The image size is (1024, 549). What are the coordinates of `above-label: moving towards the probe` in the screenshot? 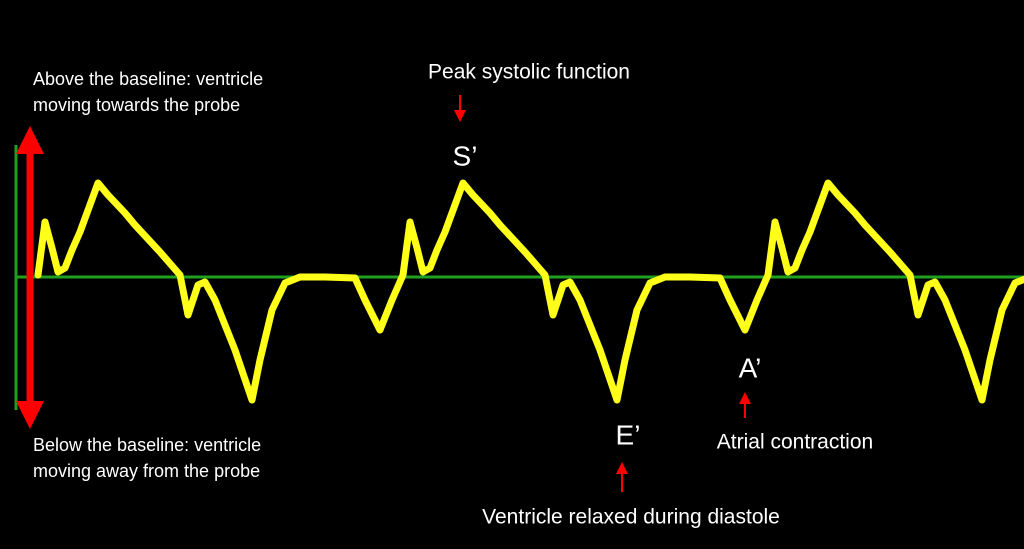 It's located at (136, 105).